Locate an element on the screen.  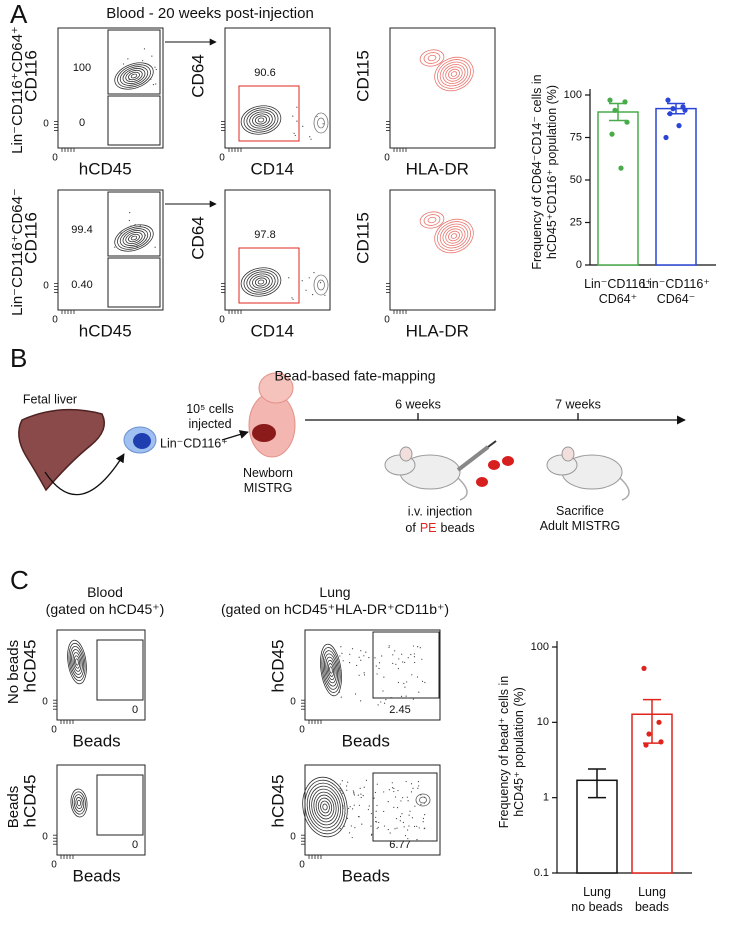
label-part: of is located at coordinates (410, 528).